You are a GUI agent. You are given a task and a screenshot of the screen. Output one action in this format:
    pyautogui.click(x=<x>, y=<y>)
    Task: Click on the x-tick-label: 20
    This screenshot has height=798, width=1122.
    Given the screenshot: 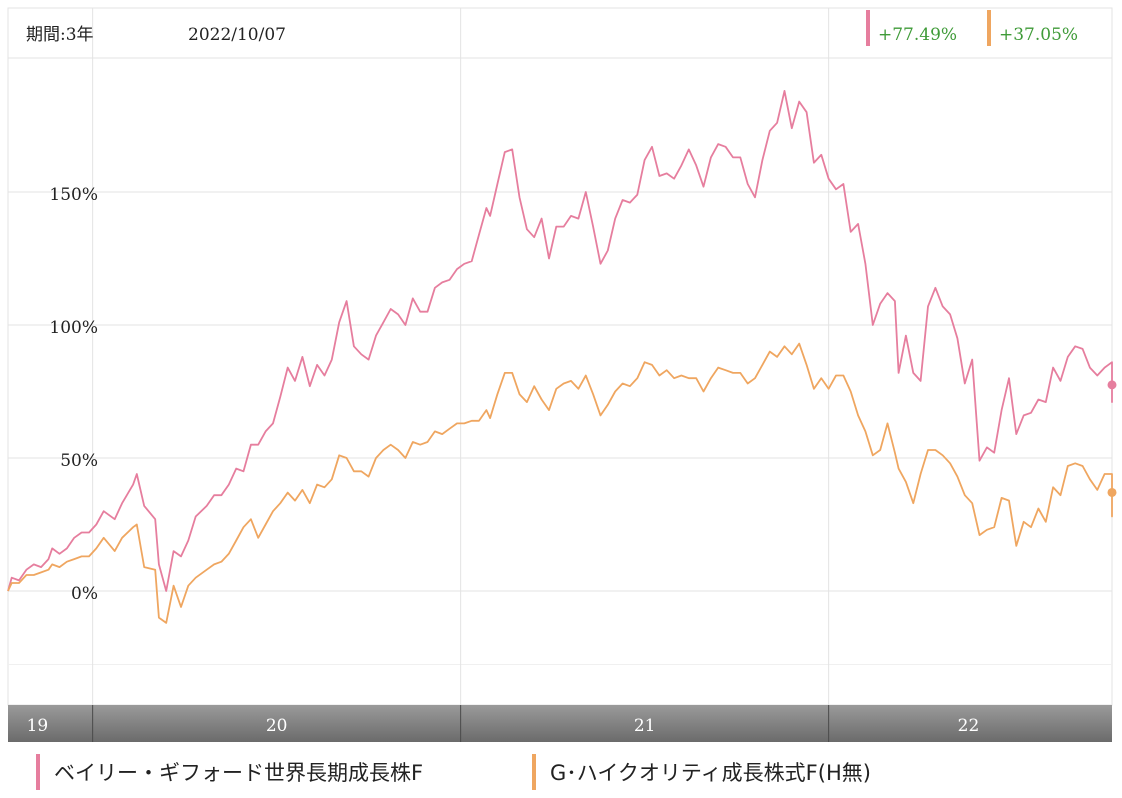 What is the action you would take?
    pyautogui.click(x=277, y=726)
    